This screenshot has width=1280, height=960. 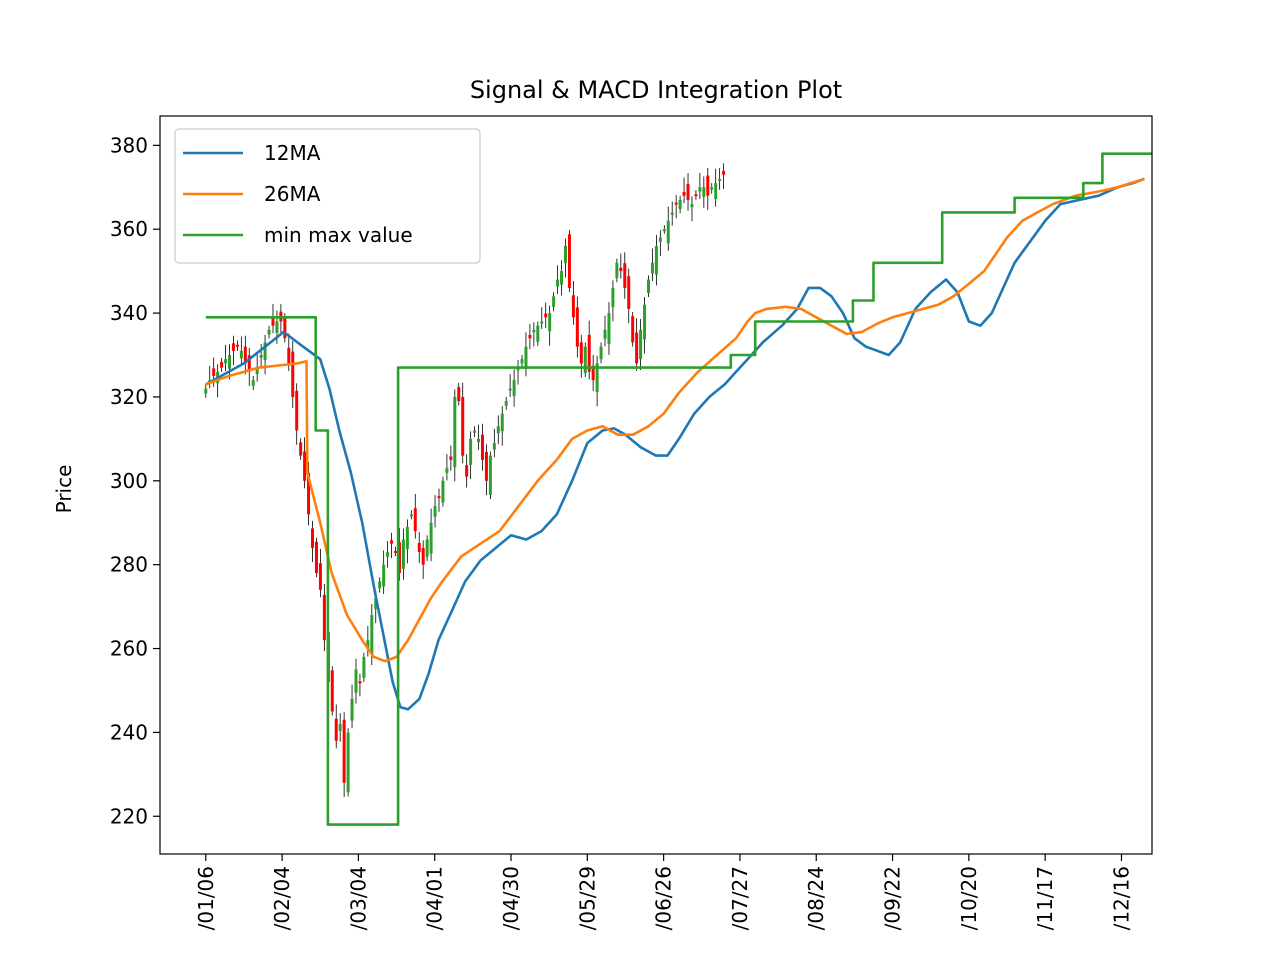 What do you see at coordinates (129, 229) in the screenshot?
I see `y-tick-label: 360` at bounding box center [129, 229].